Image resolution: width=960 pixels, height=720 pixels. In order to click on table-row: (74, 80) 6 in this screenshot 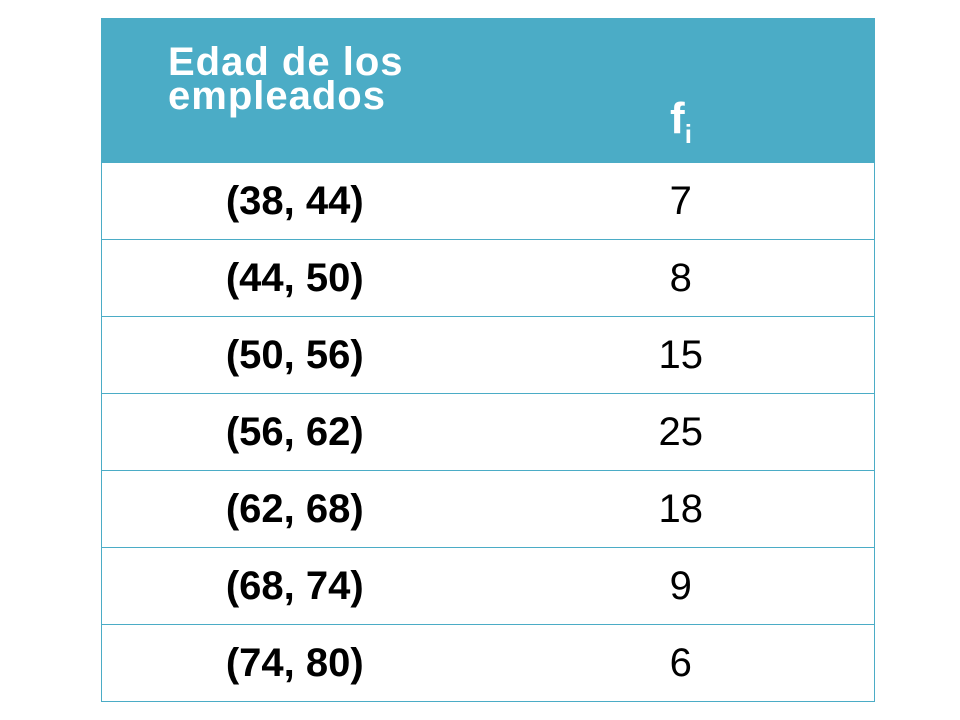, I will do `click(488, 663)`.